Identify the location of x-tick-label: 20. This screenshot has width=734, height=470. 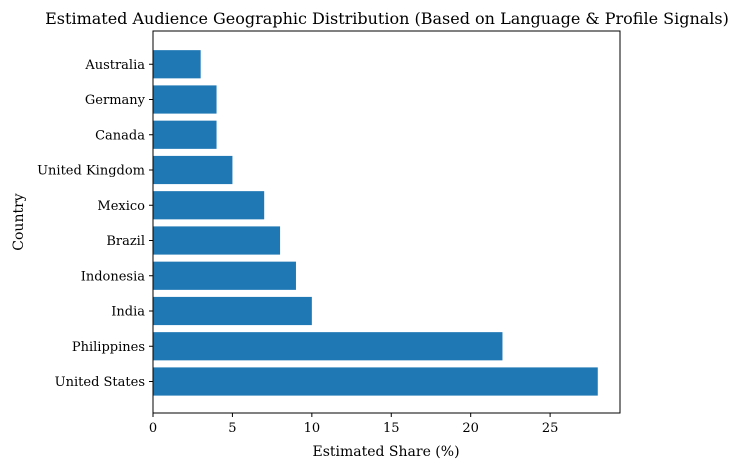
(470, 428).